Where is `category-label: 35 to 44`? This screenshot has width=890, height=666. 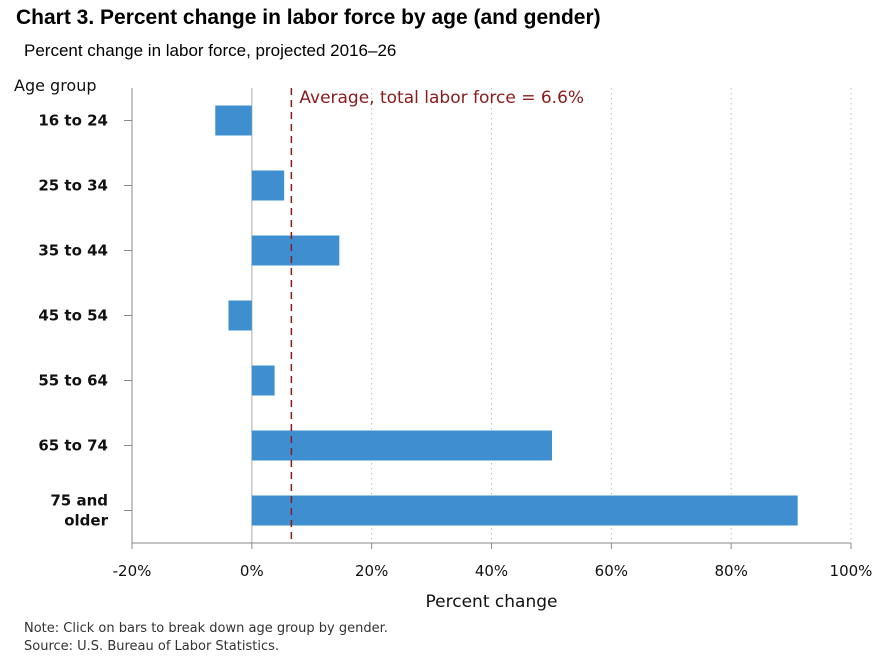
category-label: 35 to 44 is located at coordinates (73, 251).